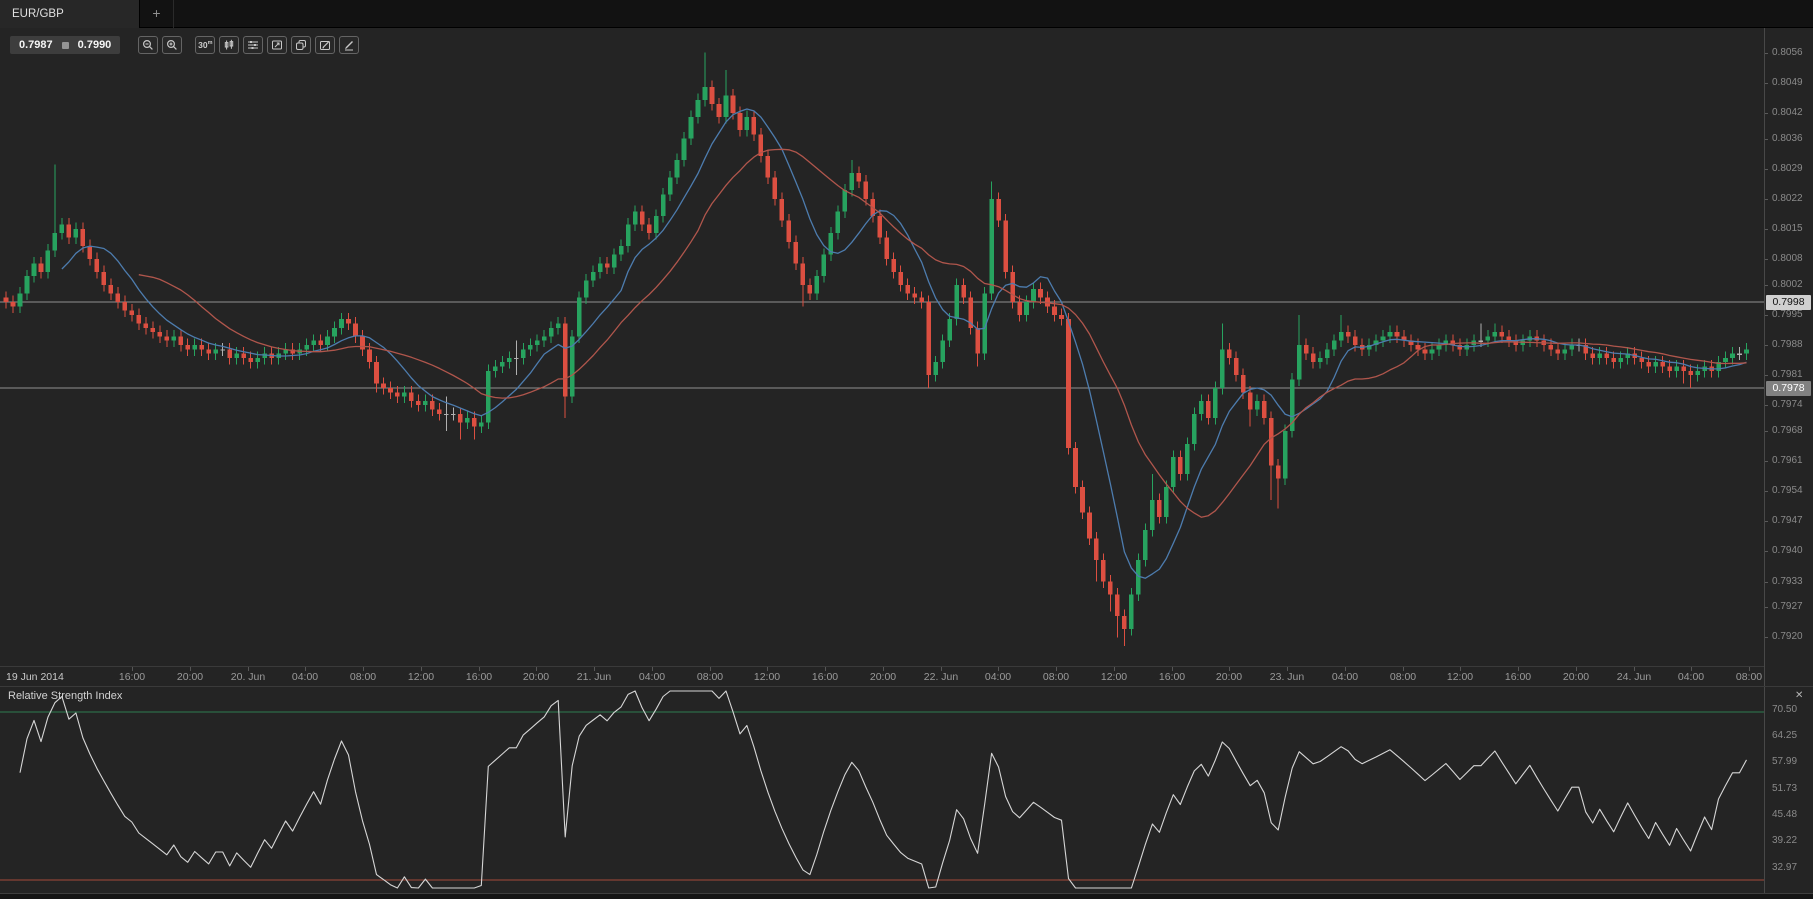 The height and width of the screenshot is (899, 1813). I want to click on timeframe-label: 30m, so click(205, 44).